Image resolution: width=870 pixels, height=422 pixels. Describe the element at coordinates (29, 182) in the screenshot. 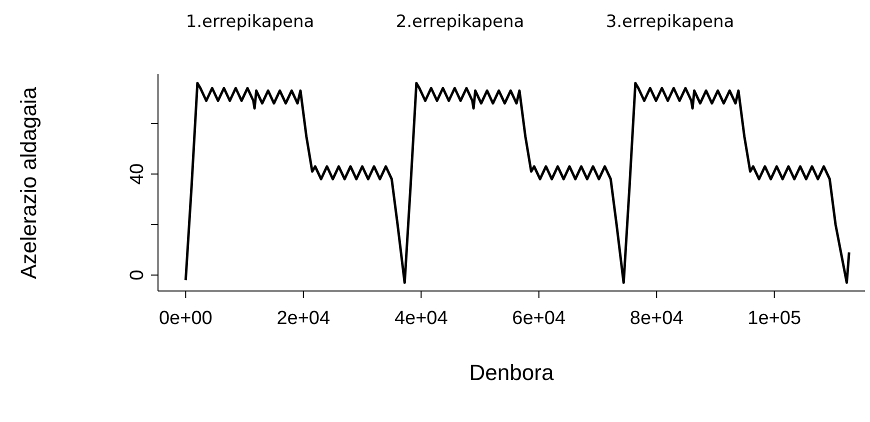

I see `y-axis-title: Azelerazio aldagaia` at that location.